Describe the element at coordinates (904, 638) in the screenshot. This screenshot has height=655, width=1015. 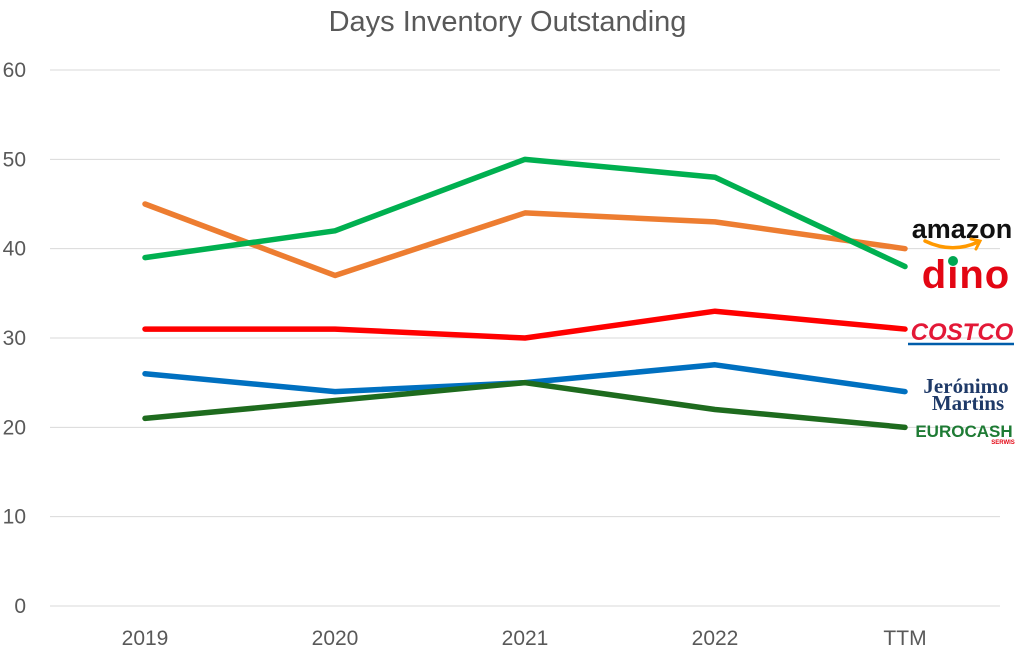
I see `x-tick-label: TTM` at that location.